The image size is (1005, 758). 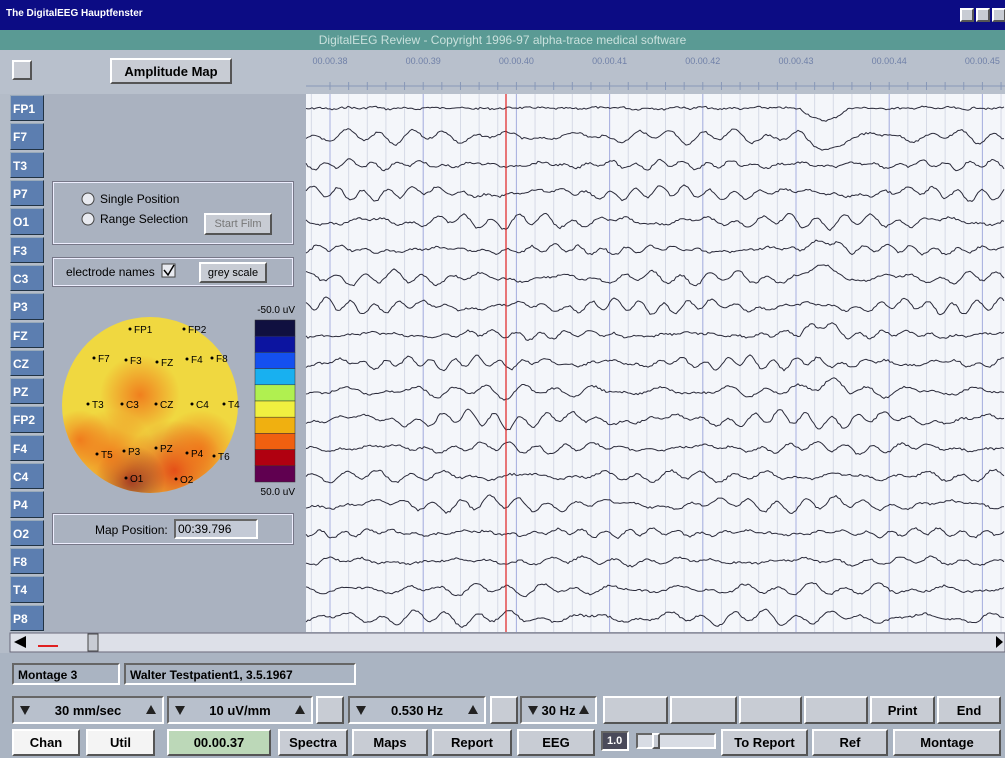 I want to click on channel-label: P7, so click(x=27, y=193).